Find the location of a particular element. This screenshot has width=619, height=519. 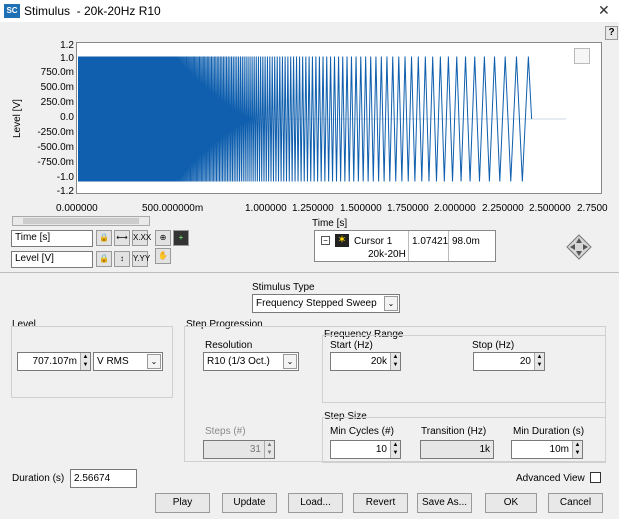

x-tick: 500.000000m is located at coordinates (173, 208).